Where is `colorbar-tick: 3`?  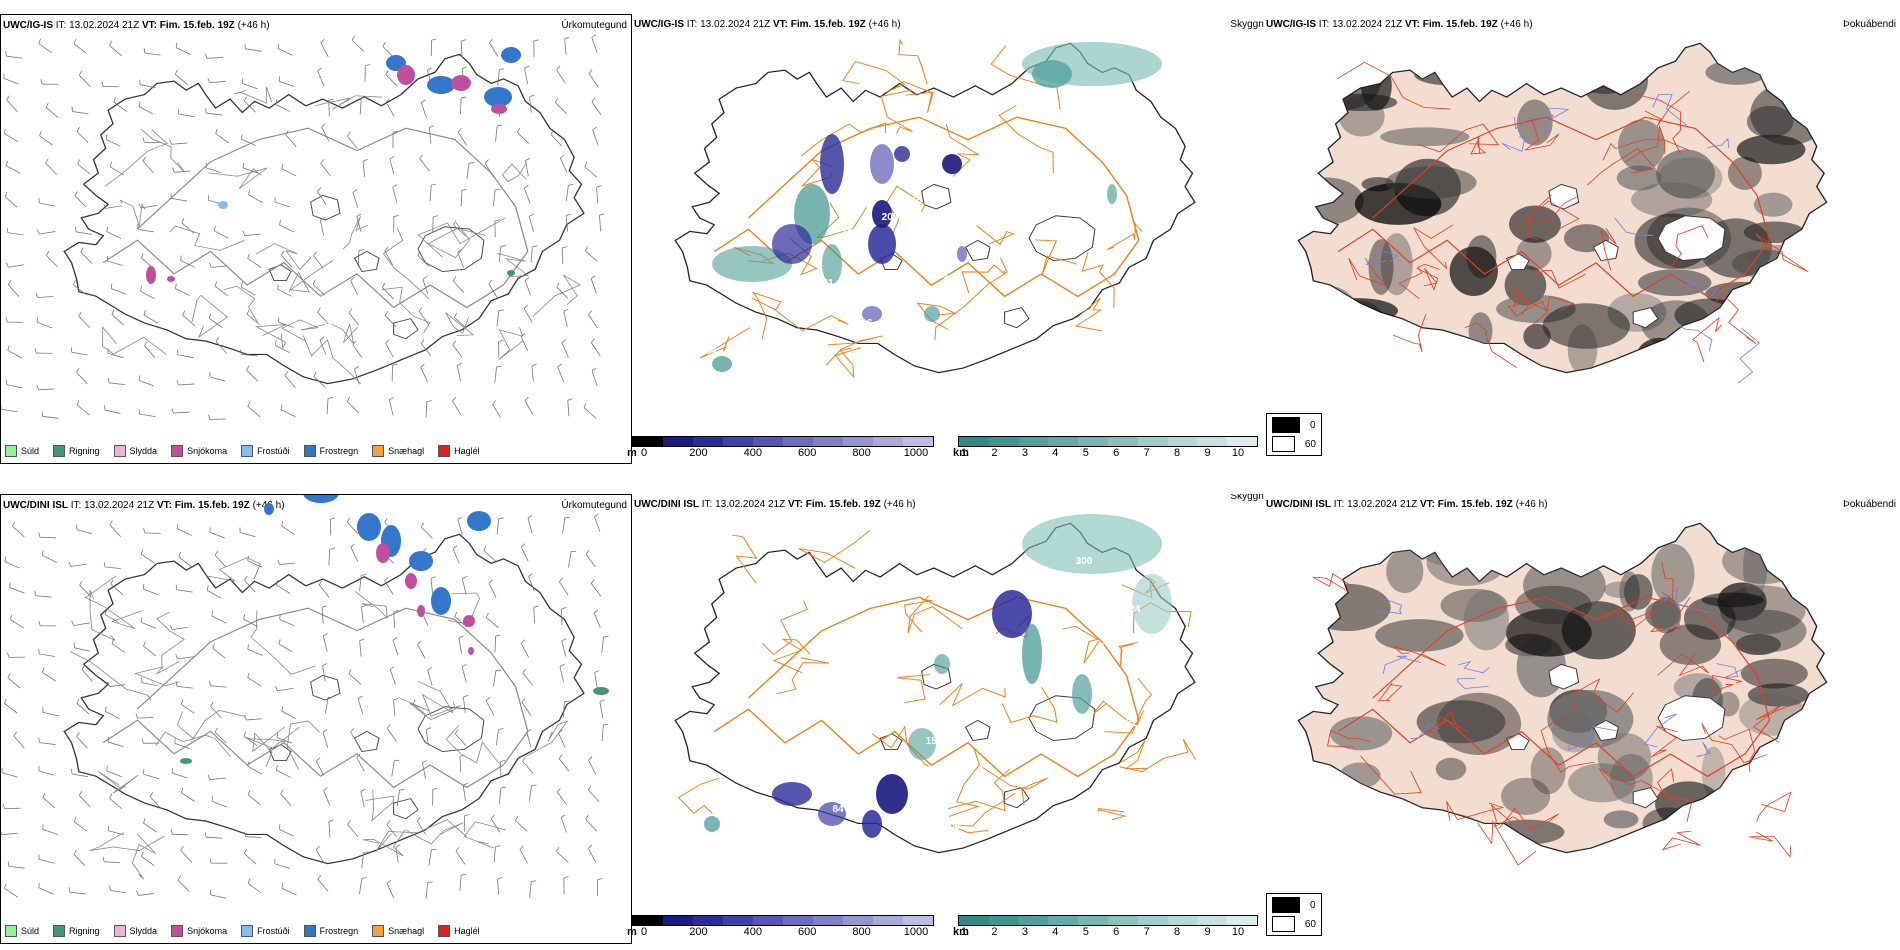 colorbar-tick: 3 is located at coordinates (1024, 932).